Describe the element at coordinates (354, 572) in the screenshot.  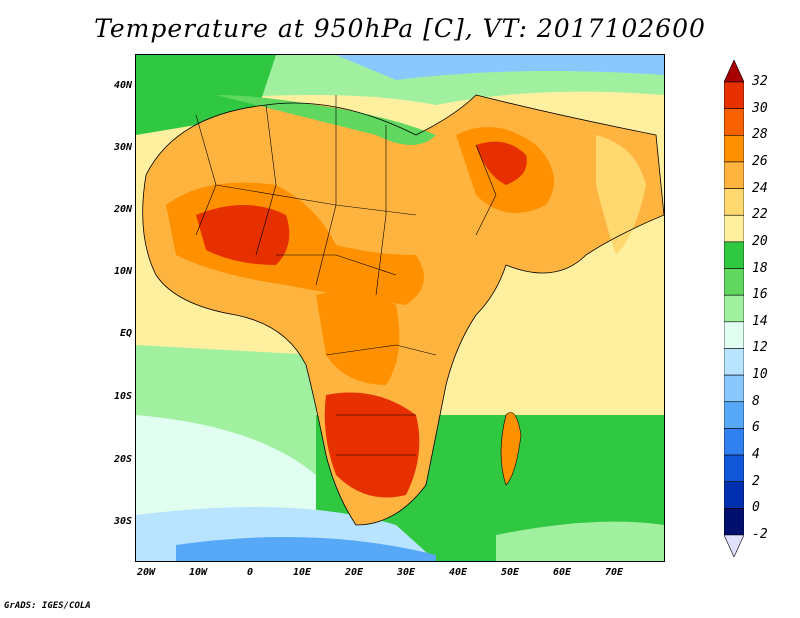
I see `lon-tick-label: 20E` at that location.